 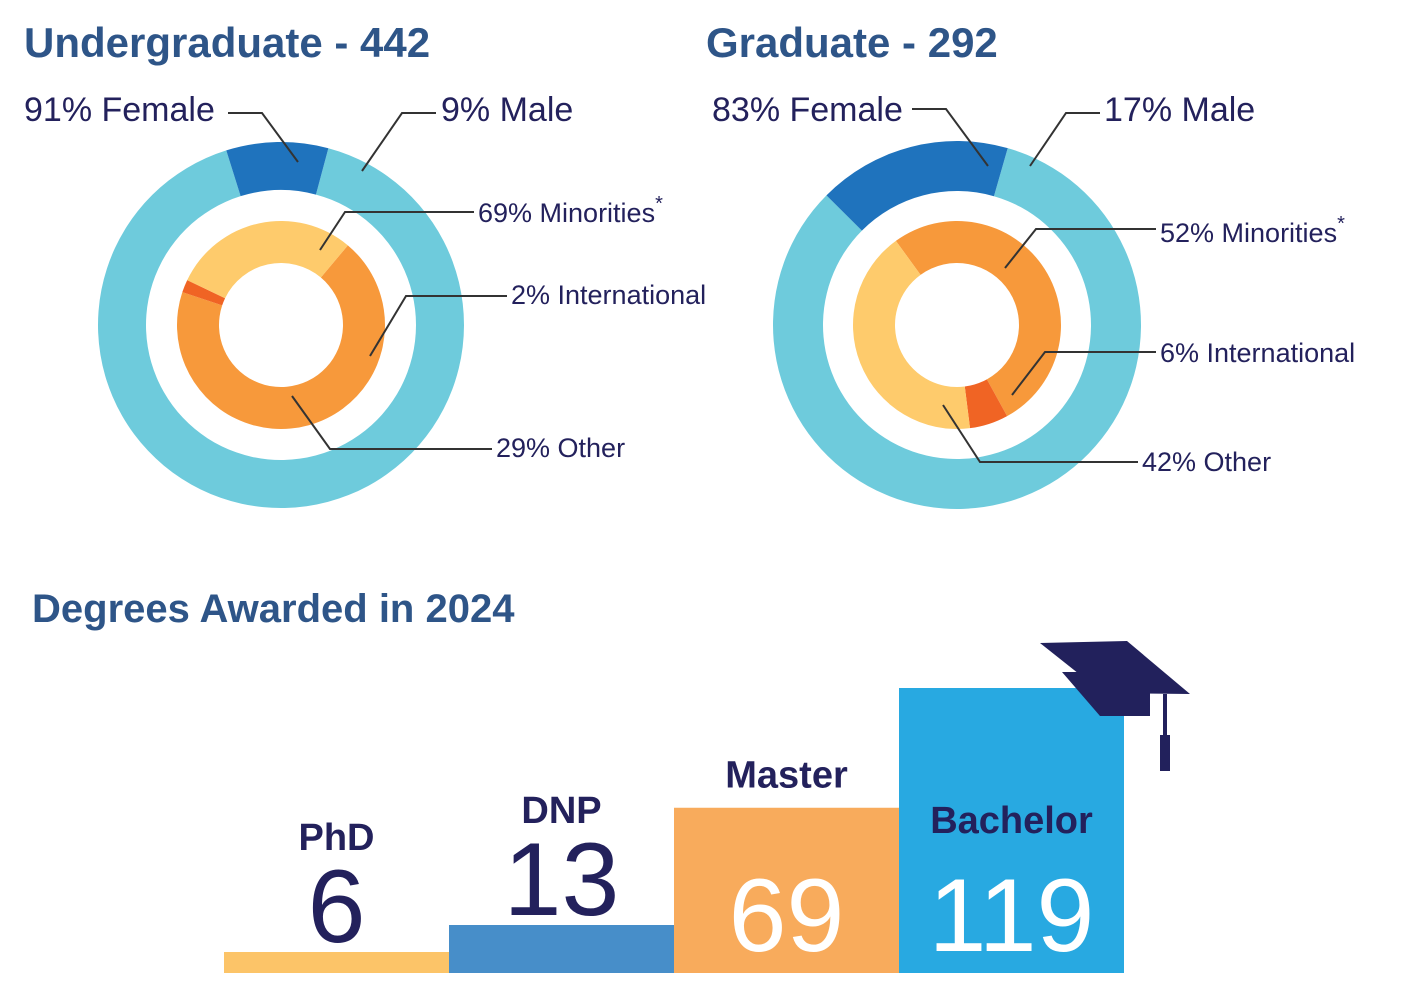 I want to click on bar-label: DNP, so click(x=561, y=811).